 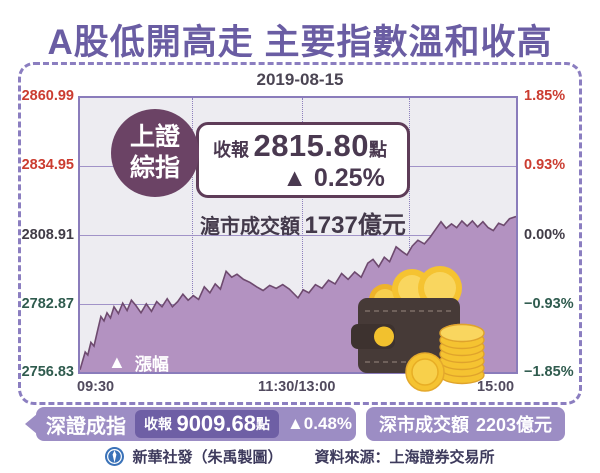 I want to click on close-info-box: 收報 2815.80點 ▲ 0.25%, so click(x=303, y=160).